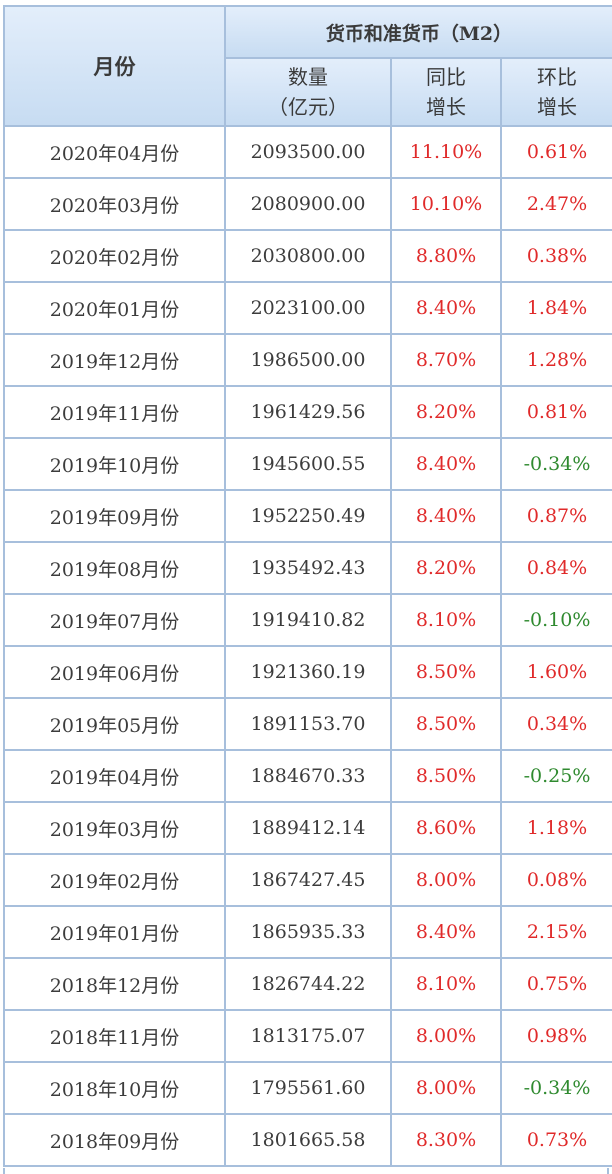 This screenshot has height=1174, width=612. I want to click on month-cell: 2018年10月份, so click(114, 1088).